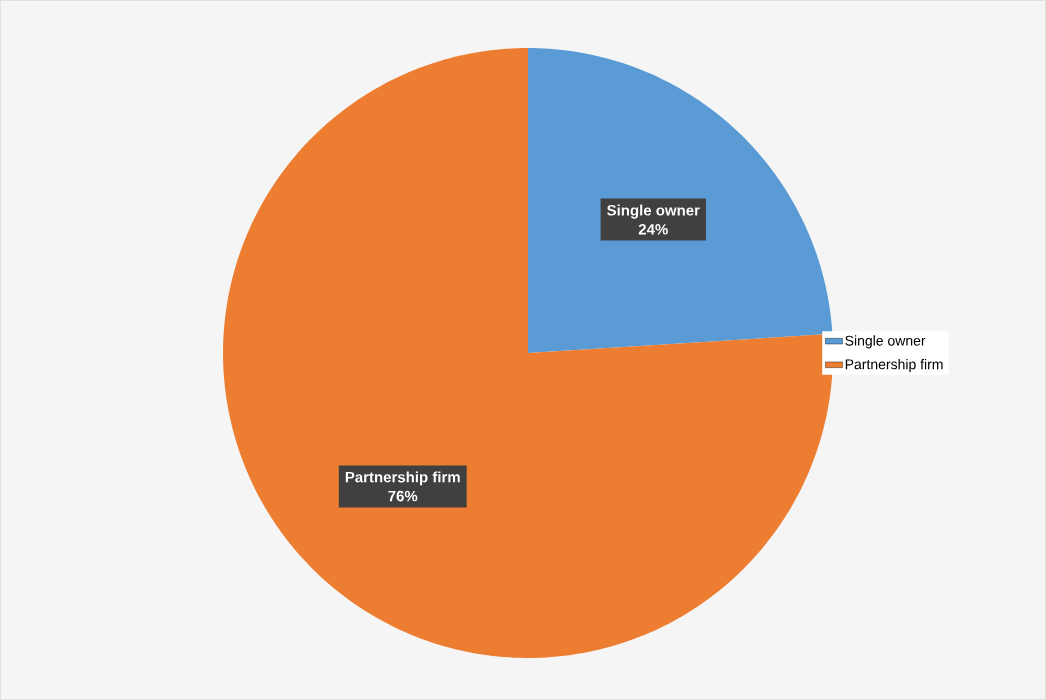  What do you see at coordinates (402, 478) in the screenshot?
I see `slice-label: Partnership firm` at bounding box center [402, 478].